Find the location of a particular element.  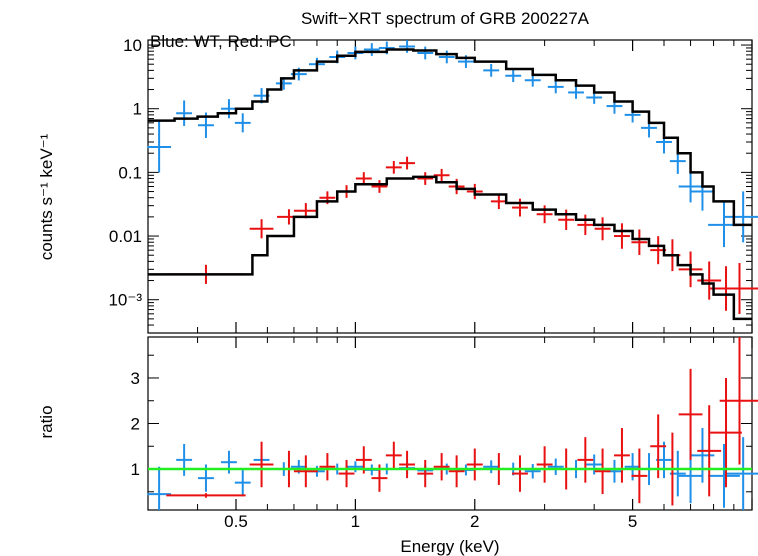

spectrum-y-tick-label: 0.1 is located at coordinates (130, 172).